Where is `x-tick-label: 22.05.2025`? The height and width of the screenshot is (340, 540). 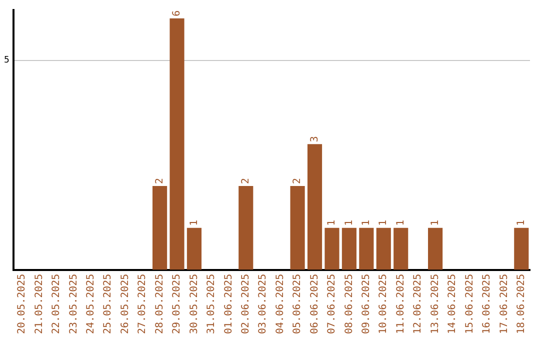
x-tick-label: 22.05.2025 is located at coordinates (56, 304).